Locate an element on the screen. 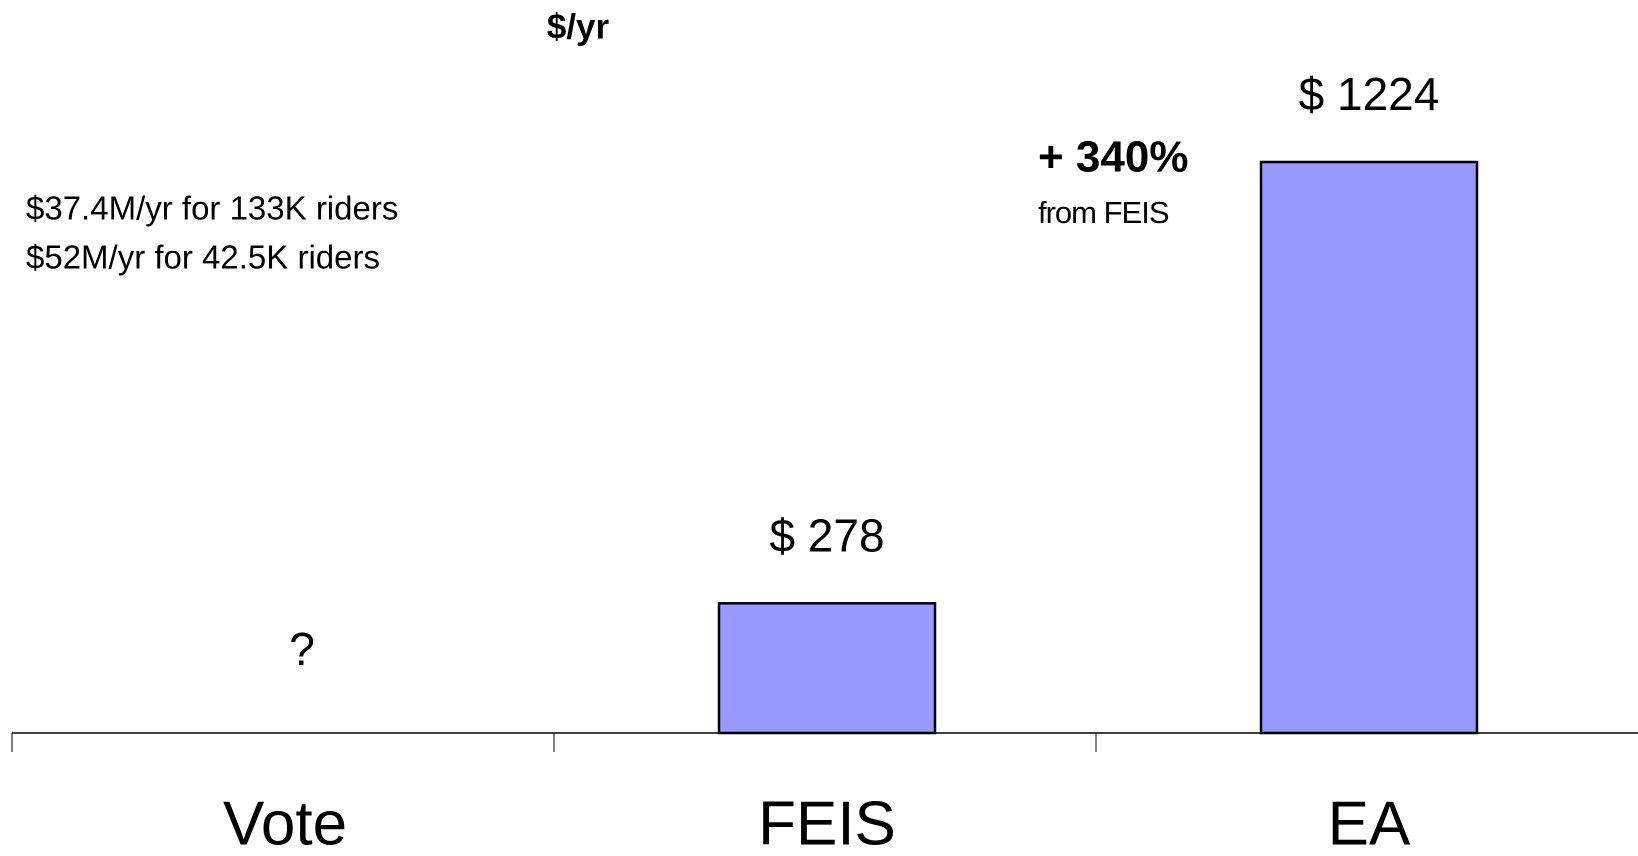 Image resolution: width=1638 pixels, height=856 pixels. x-tick-label: EA is located at coordinates (1369, 822).